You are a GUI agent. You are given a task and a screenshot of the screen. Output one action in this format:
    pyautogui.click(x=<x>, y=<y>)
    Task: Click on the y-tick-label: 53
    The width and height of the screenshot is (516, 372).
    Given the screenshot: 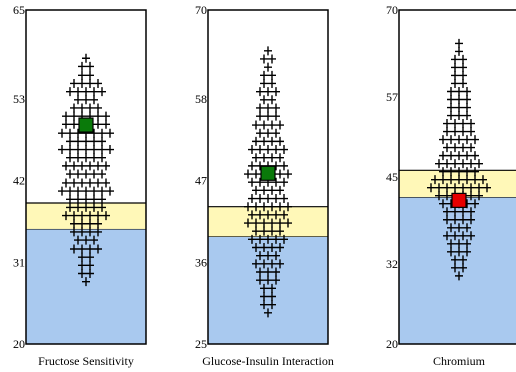 What is the action you would take?
    pyautogui.click(x=19, y=99)
    